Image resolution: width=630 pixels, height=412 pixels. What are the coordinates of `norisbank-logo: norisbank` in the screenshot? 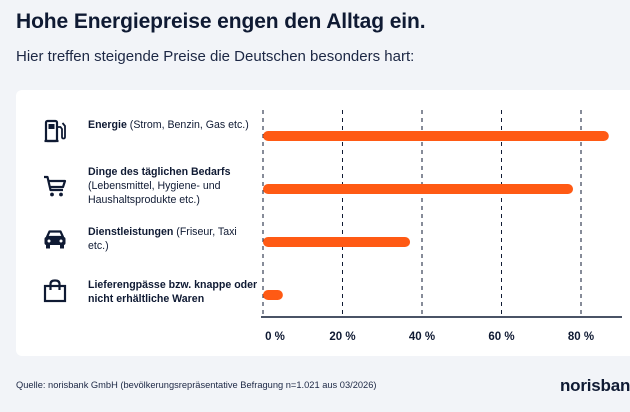 It's located at (595, 385).